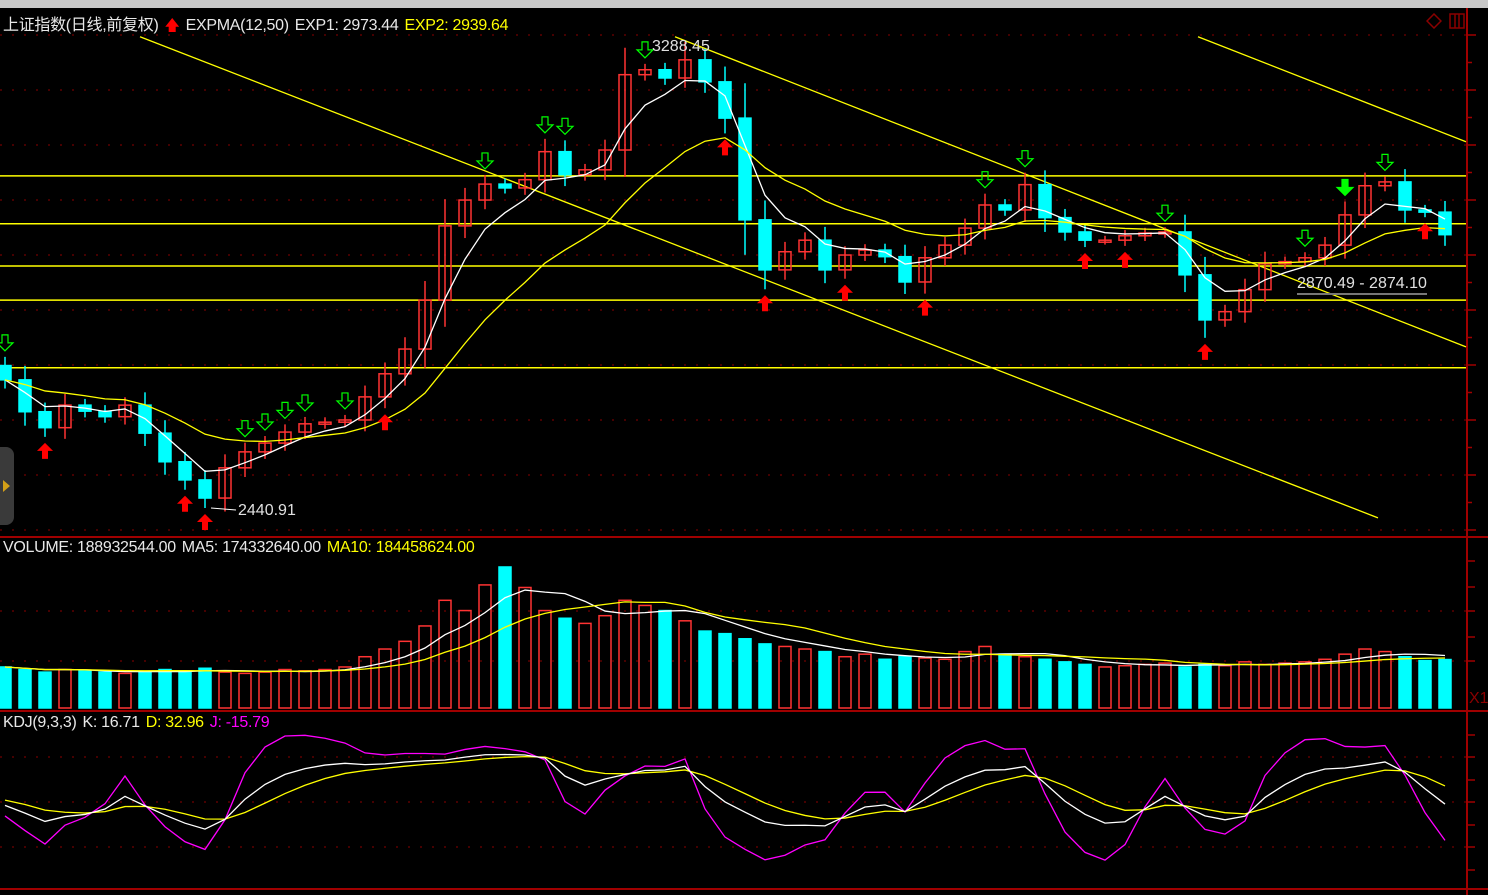 This screenshot has width=1488, height=895. Describe the element at coordinates (1362, 285) in the screenshot. I see `range-label: 2870.49 - 2874.10` at that location.